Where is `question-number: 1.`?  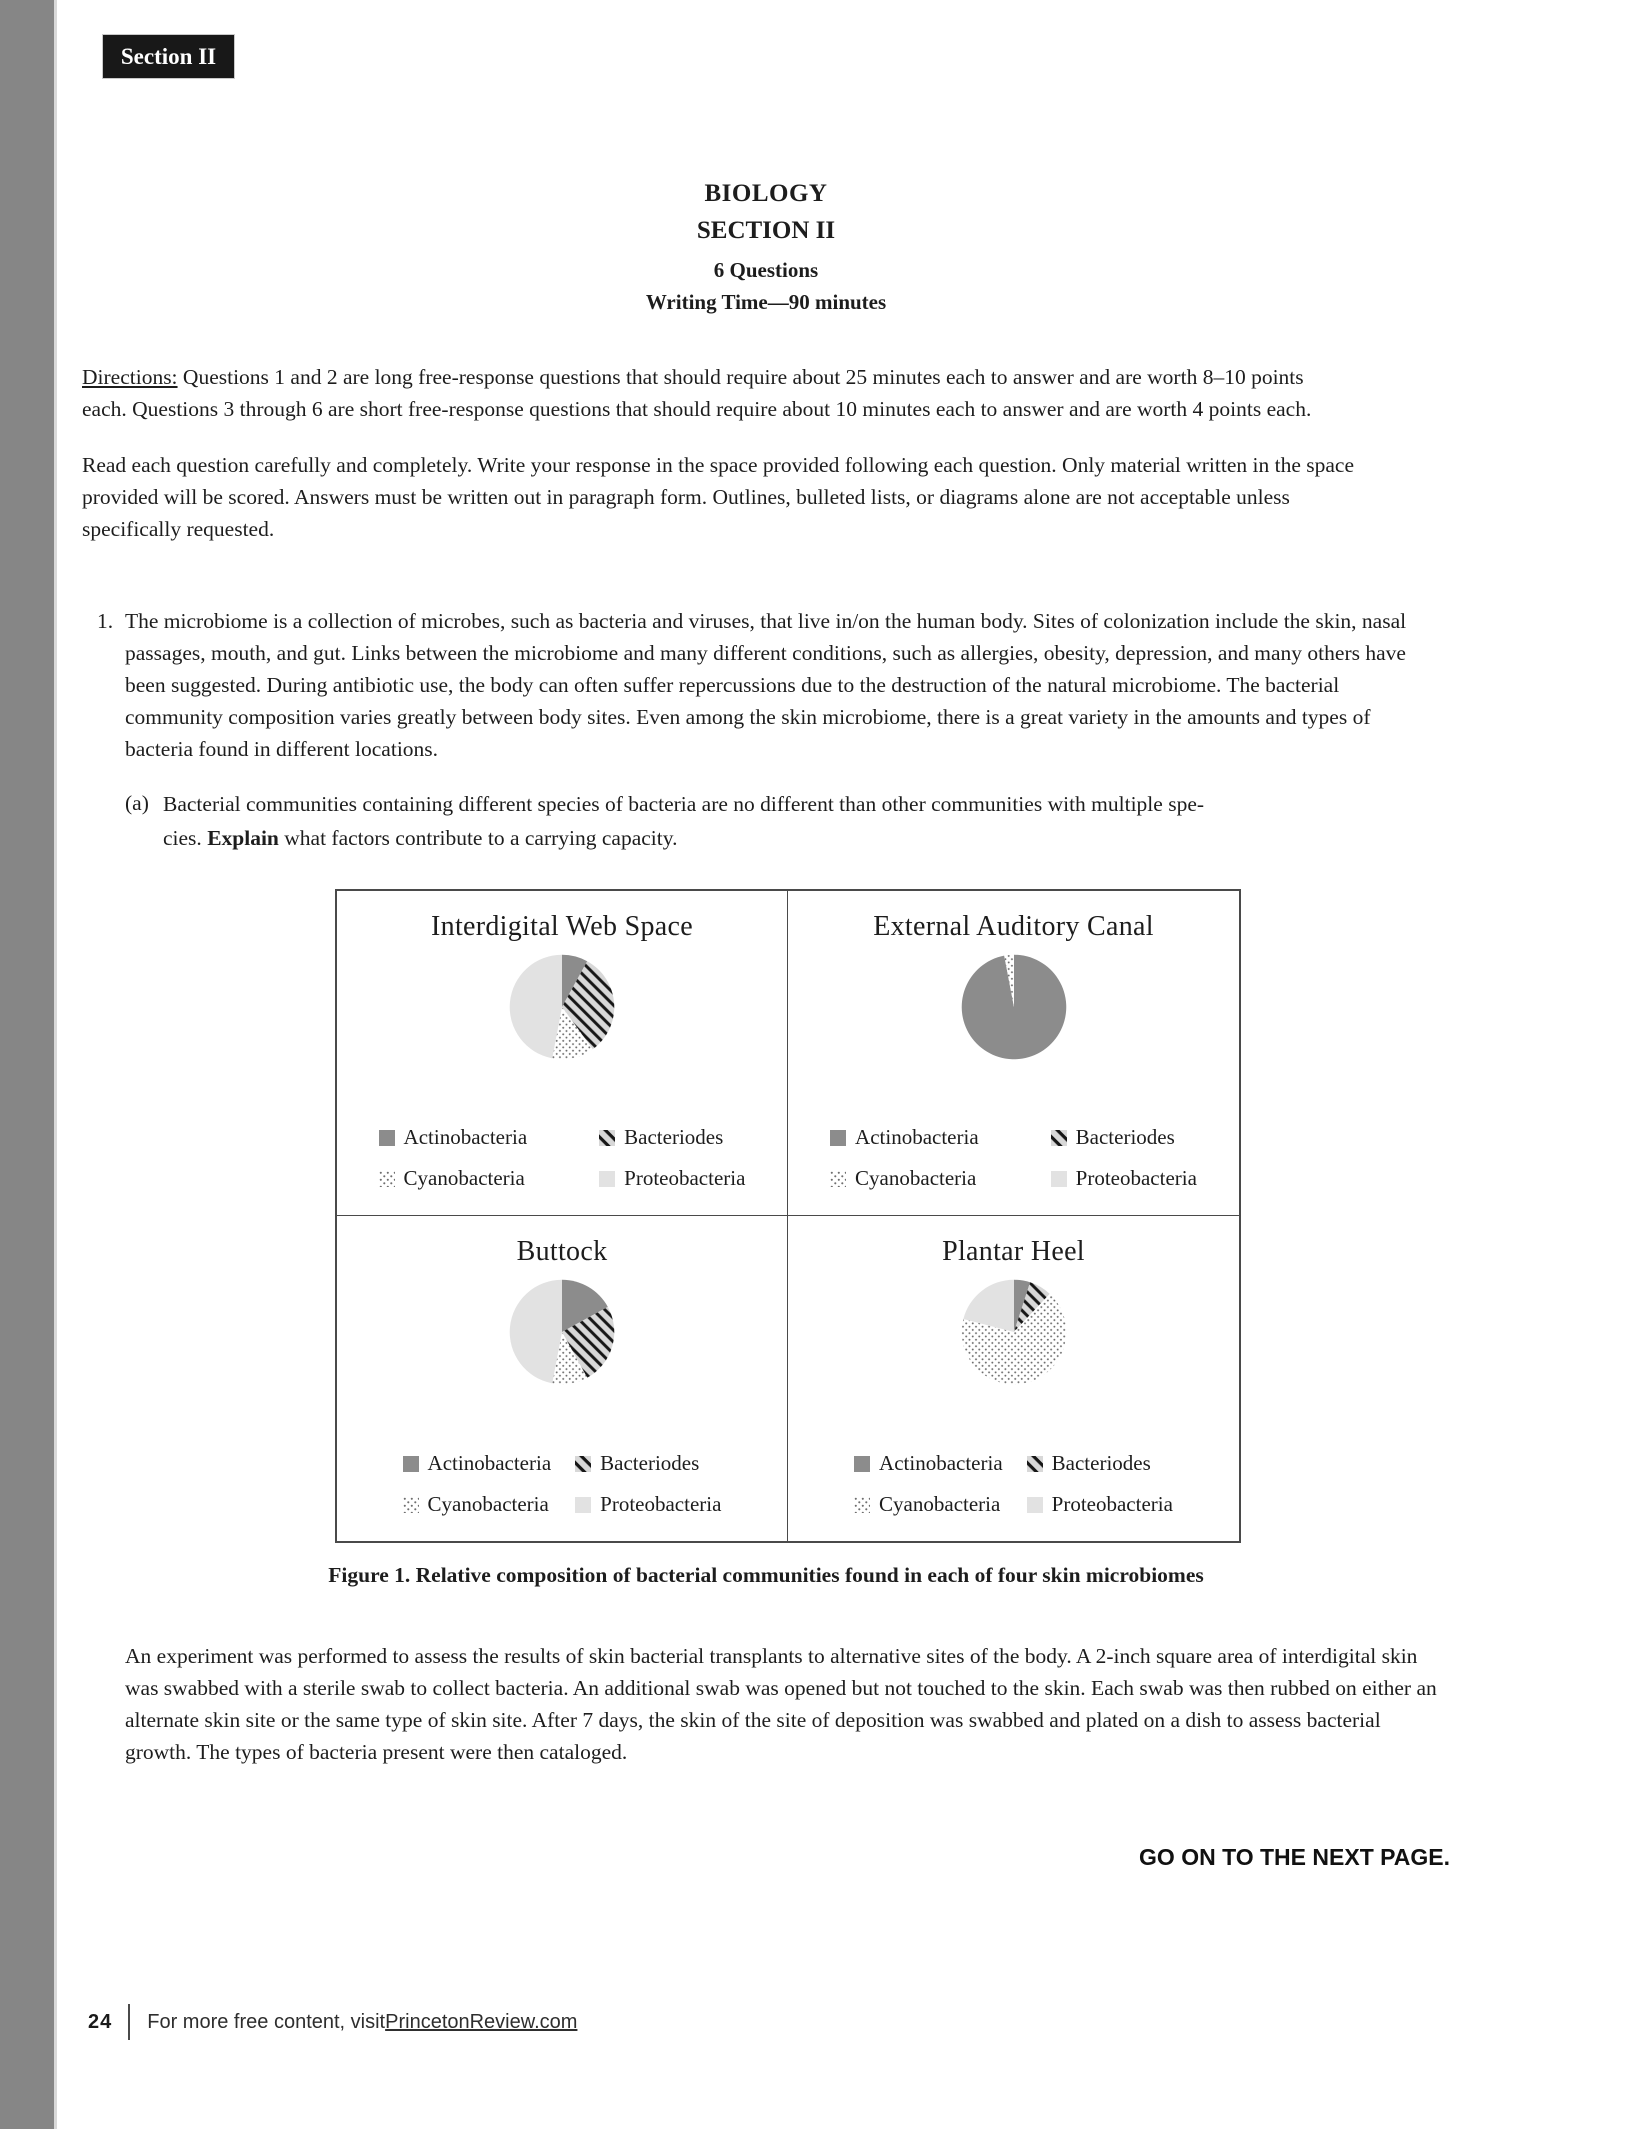
question-number: 1. is located at coordinates (105, 621).